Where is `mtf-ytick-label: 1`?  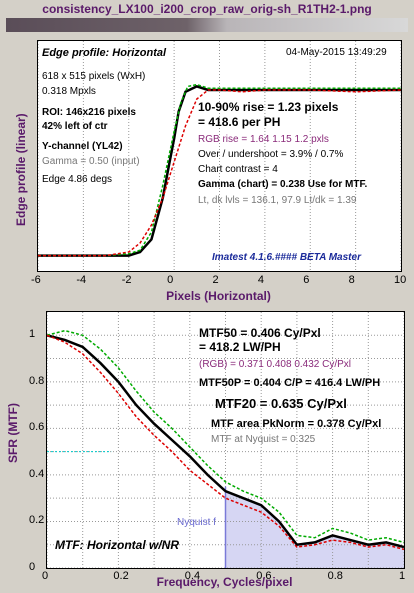
mtf-ytick-label: 1 is located at coordinates (32, 334).